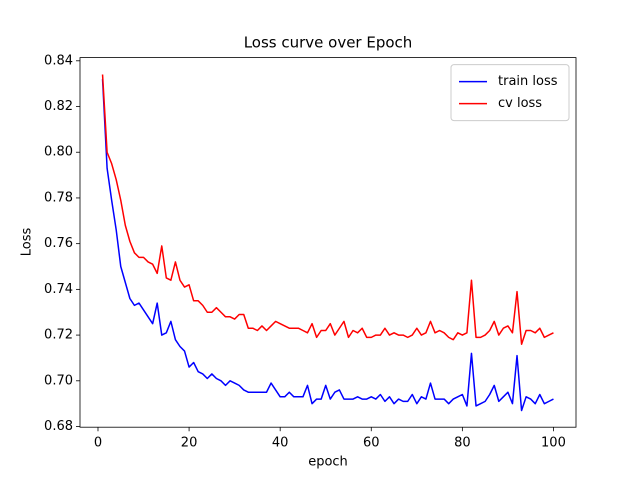 The width and height of the screenshot is (640, 480). What do you see at coordinates (328, 43) in the screenshot?
I see `chart-title: Loss curve over Epoch` at bounding box center [328, 43].